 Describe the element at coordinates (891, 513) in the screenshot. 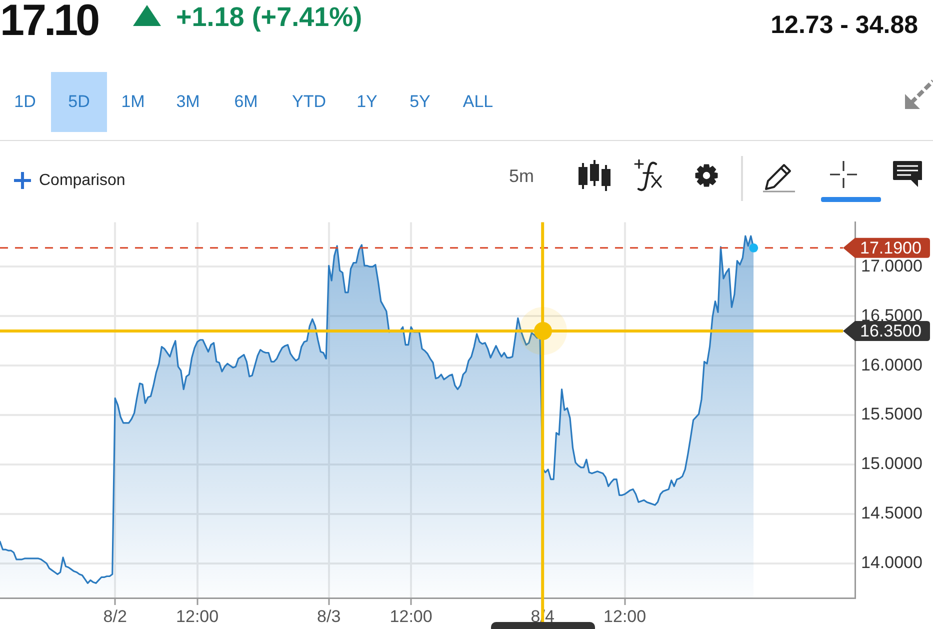

I see `y-tick-label: 14.5000` at that location.